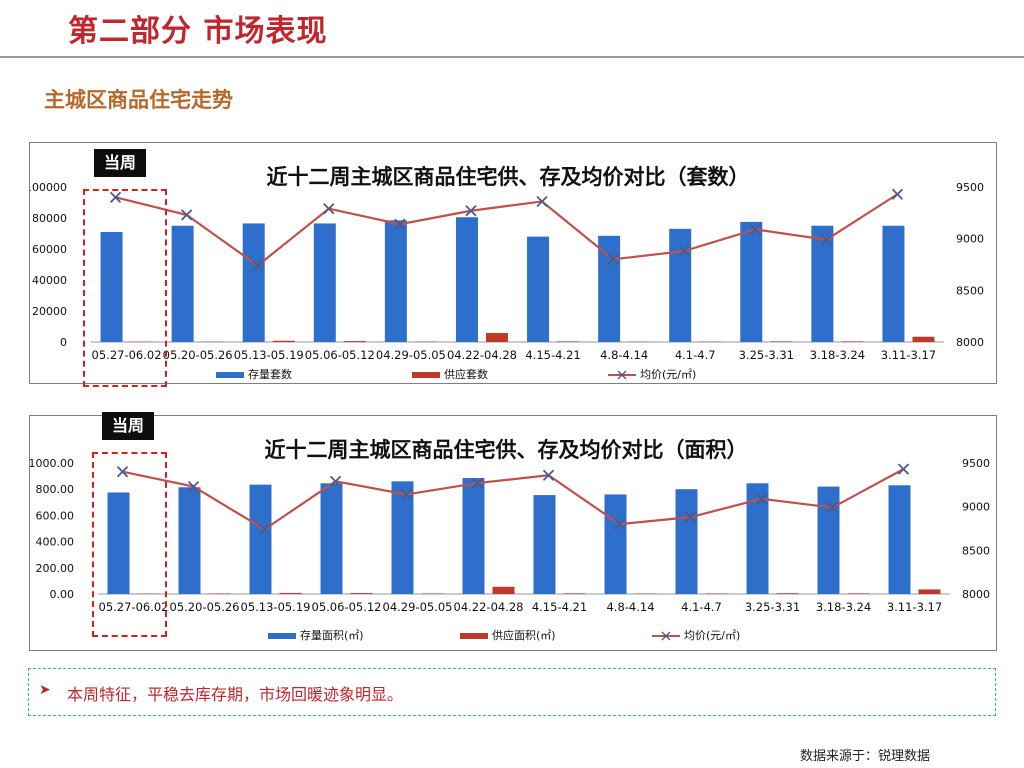  What do you see at coordinates (49, 311) in the screenshot?
I see `y-left-tick-label: 20000` at bounding box center [49, 311].